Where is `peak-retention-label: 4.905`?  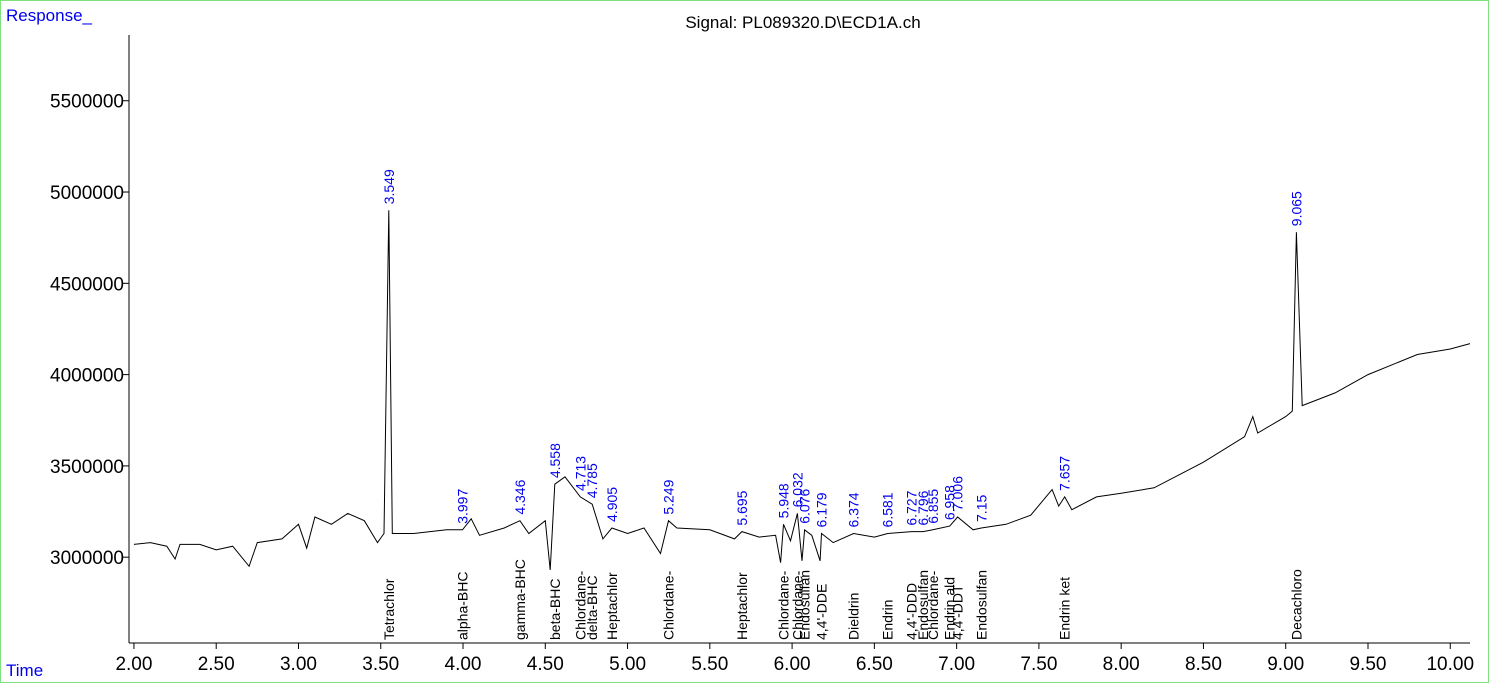 peak-retention-label: 4.905 is located at coordinates (612, 504).